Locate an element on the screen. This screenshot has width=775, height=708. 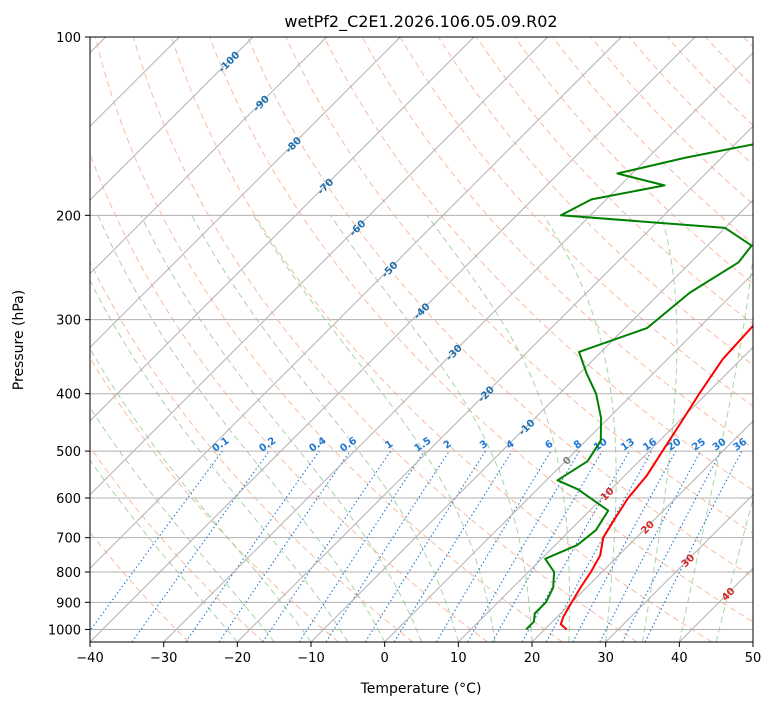
isotherm-label: 20 is located at coordinates (648, 528).